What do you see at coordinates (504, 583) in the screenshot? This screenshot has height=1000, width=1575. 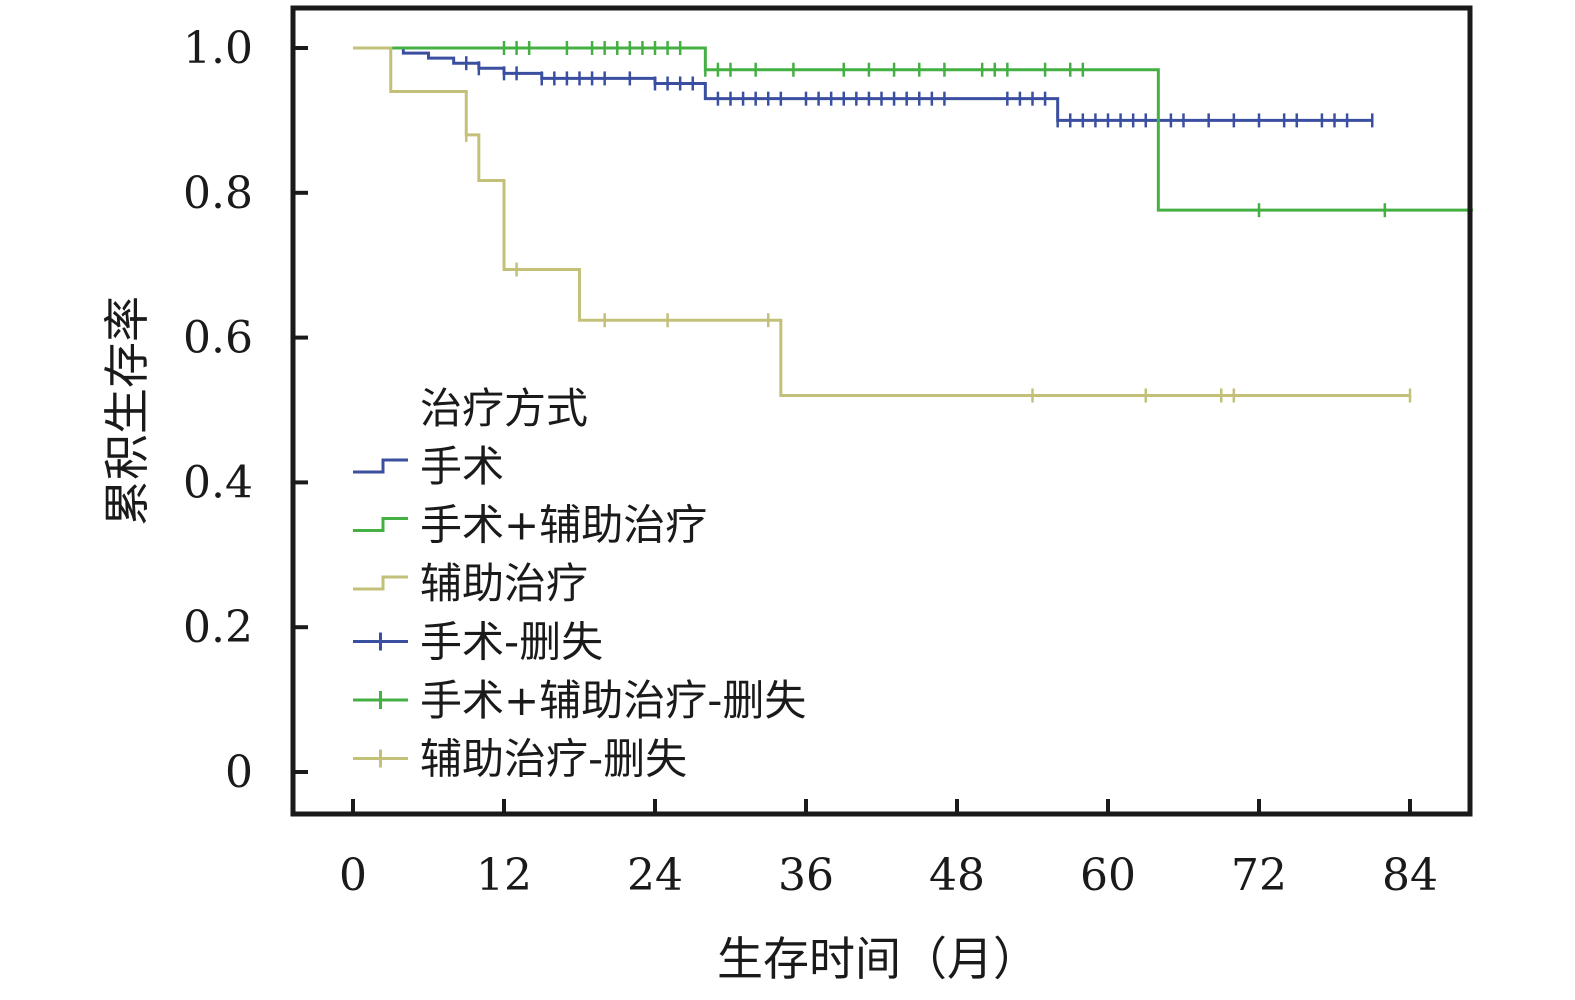 I see `legend-label-2: 辅助治疗` at bounding box center [504, 583].